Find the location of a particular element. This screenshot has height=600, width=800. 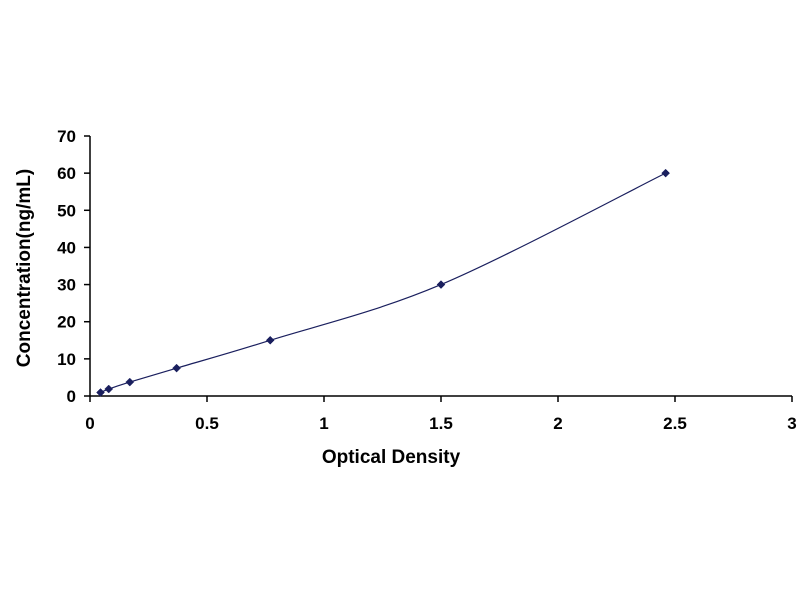

x-tick-label: 0.5 is located at coordinates (207, 423).